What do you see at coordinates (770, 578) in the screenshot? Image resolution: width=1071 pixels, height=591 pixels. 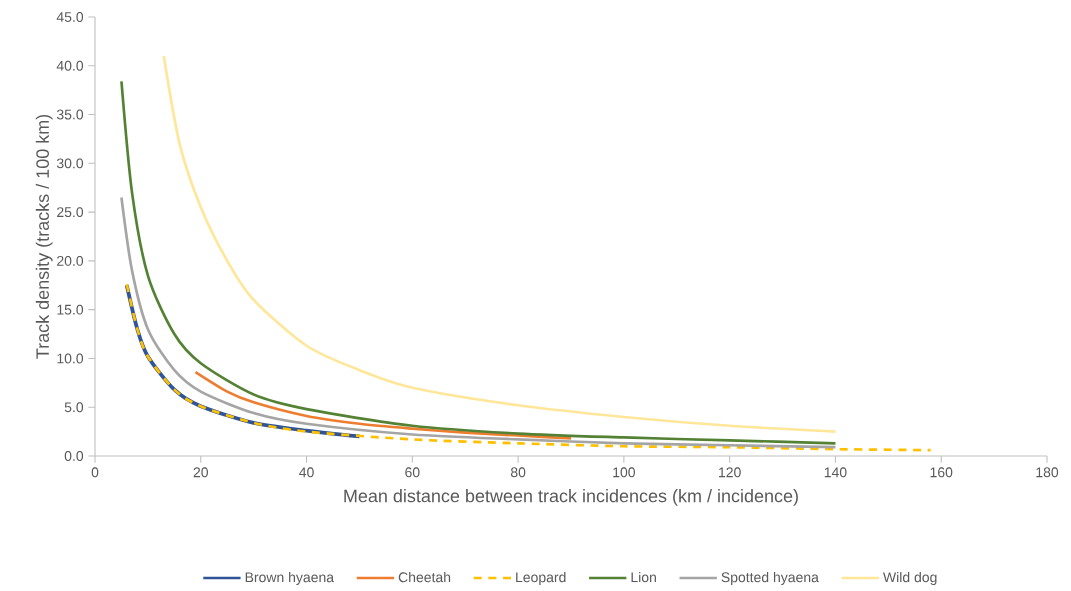 I see `legend-label: Spotted hyaena` at bounding box center [770, 578].